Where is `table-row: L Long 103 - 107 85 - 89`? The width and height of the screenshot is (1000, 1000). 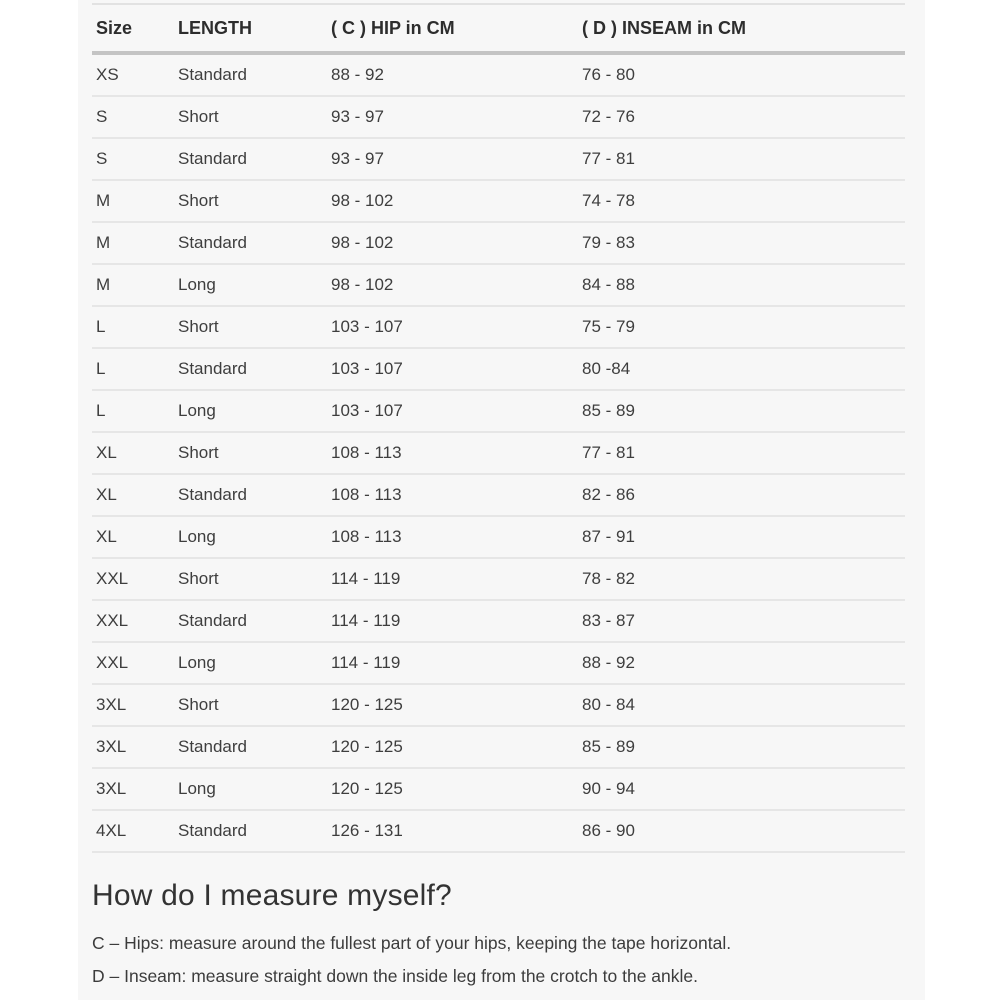 table-row: L Long 103 - 107 85 - 89 is located at coordinates (498, 411).